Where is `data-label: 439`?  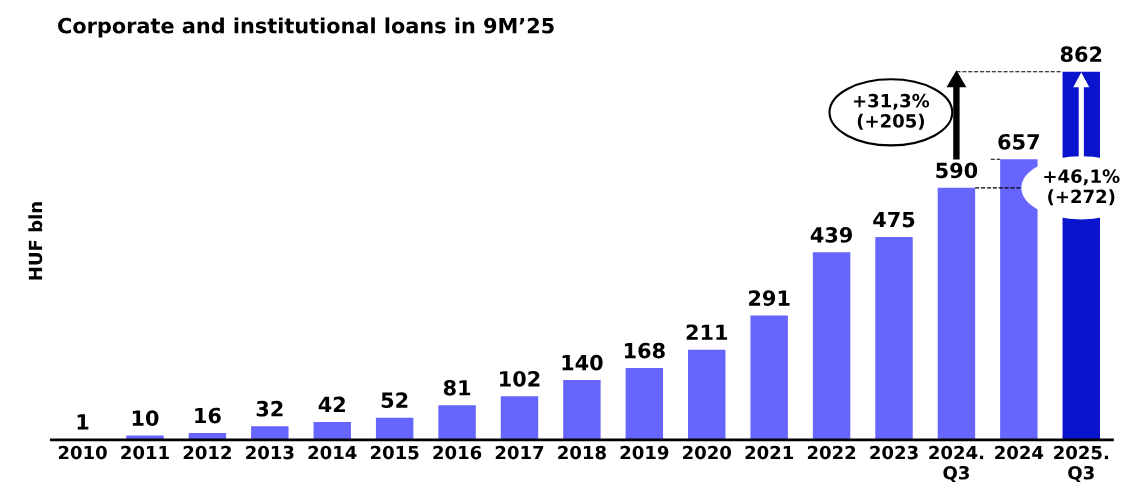 data-label: 439 is located at coordinates (831, 235).